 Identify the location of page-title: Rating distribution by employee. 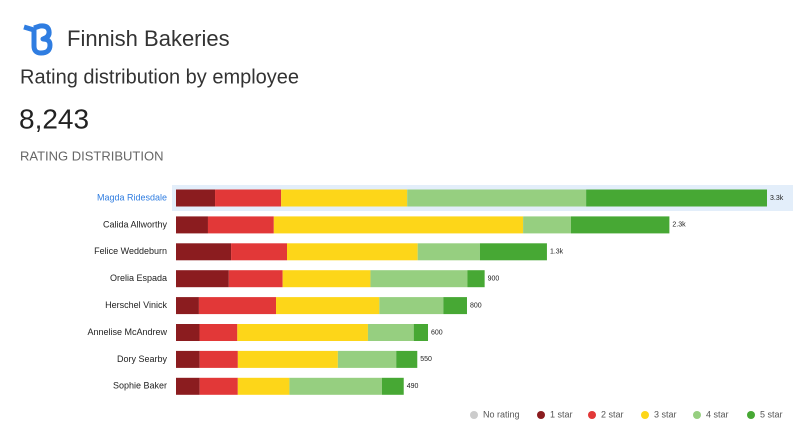
(159, 77).